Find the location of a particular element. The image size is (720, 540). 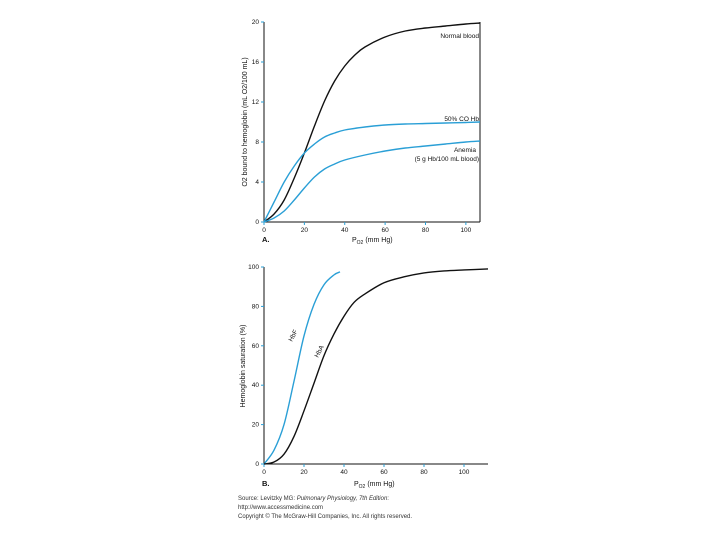

panel-a-curve-anemia is located at coordinates (372, 181).